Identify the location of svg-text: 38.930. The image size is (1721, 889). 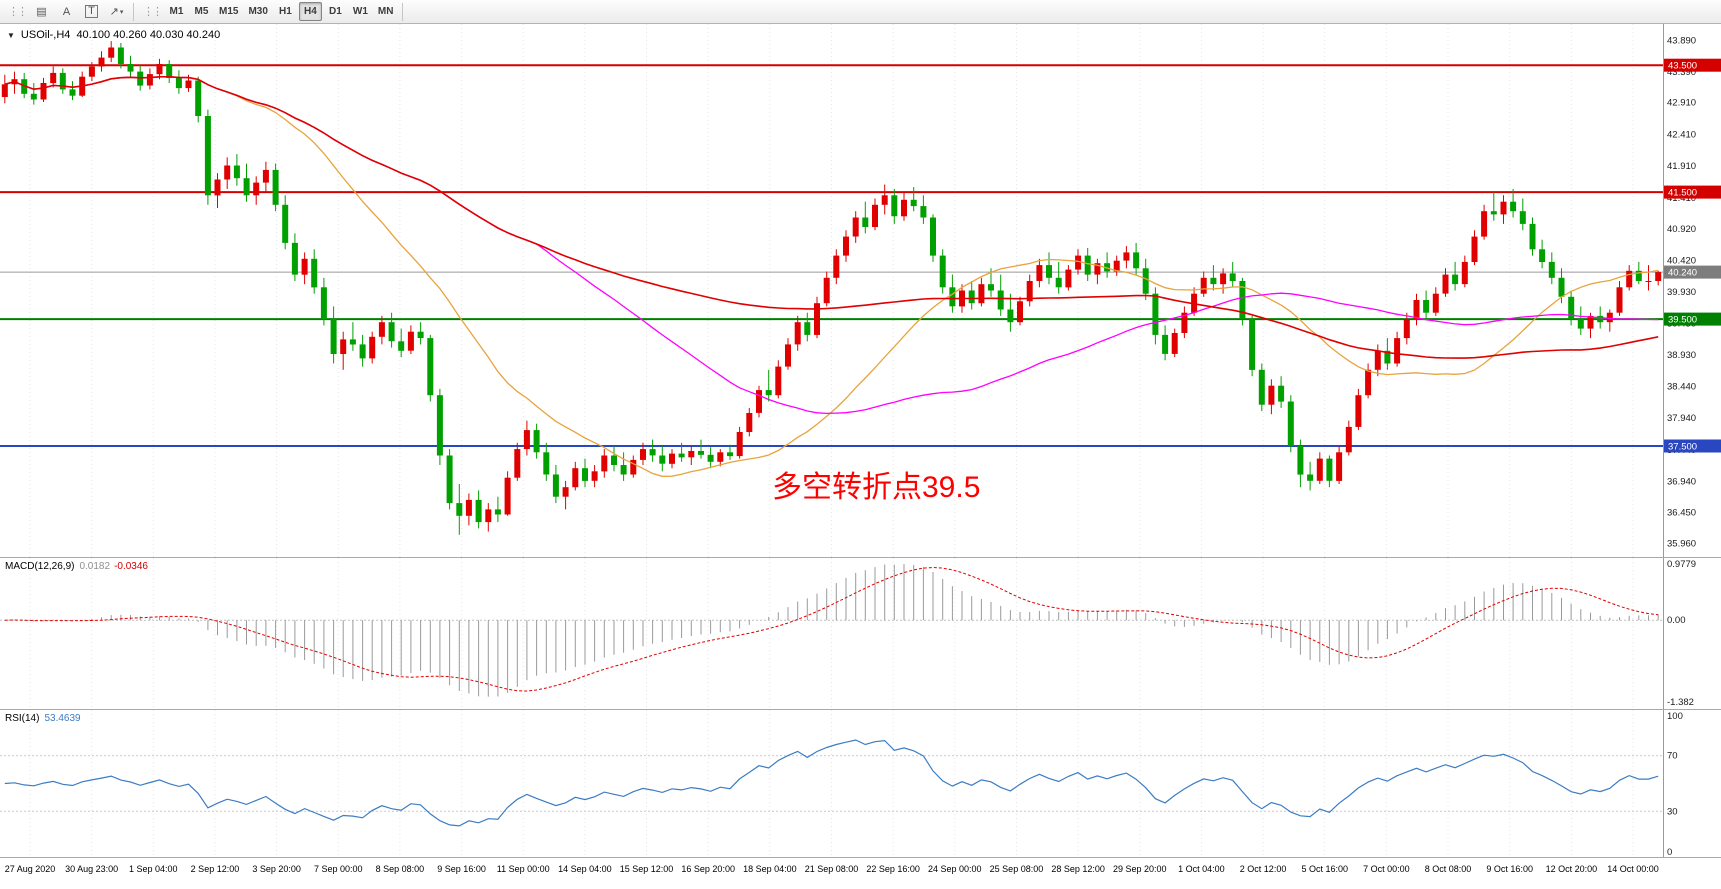
(1681, 355).